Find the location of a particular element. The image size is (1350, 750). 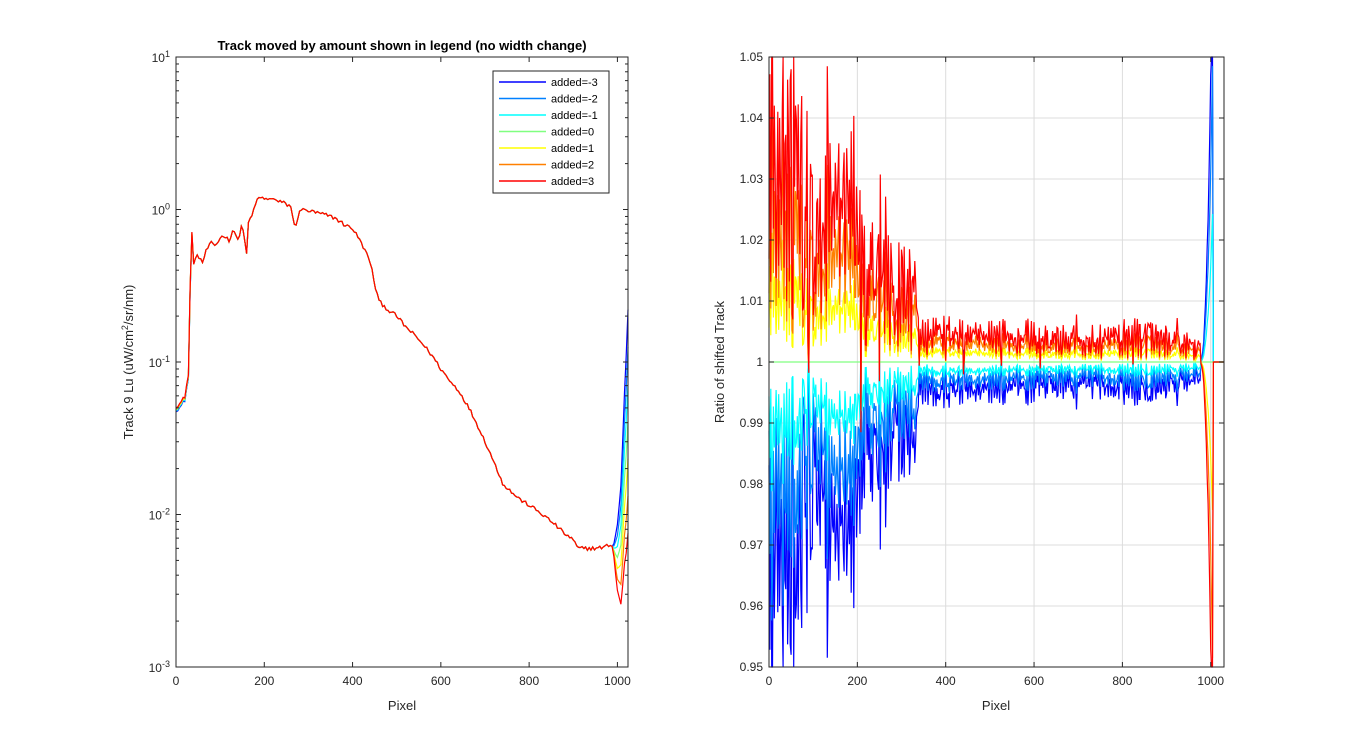

right-x-tick-label: 600 is located at coordinates (1034, 681).